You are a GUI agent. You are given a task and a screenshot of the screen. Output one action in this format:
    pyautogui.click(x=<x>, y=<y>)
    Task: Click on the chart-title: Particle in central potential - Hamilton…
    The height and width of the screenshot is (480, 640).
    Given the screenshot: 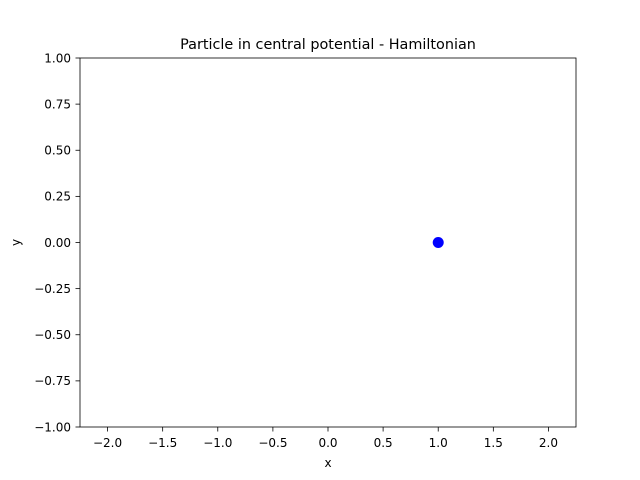 What is the action you would take?
    pyautogui.click(x=328, y=45)
    